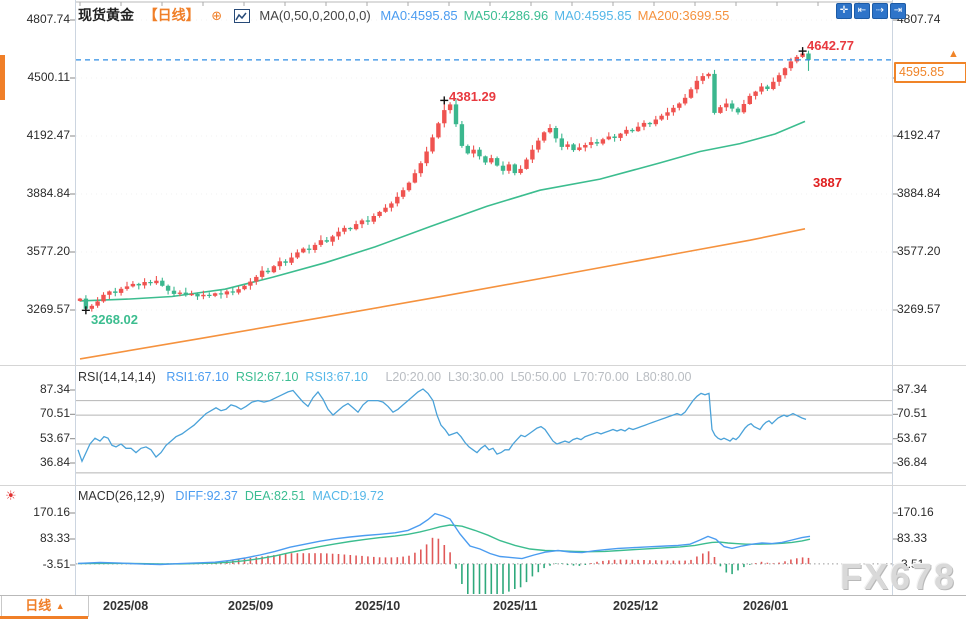 The width and height of the screenshot is (966, 619). What do you see at coordinates (601, 377) in the screenshot?
I see `rsi-level-label: L70:70.00` at bounding box center [601, 377].